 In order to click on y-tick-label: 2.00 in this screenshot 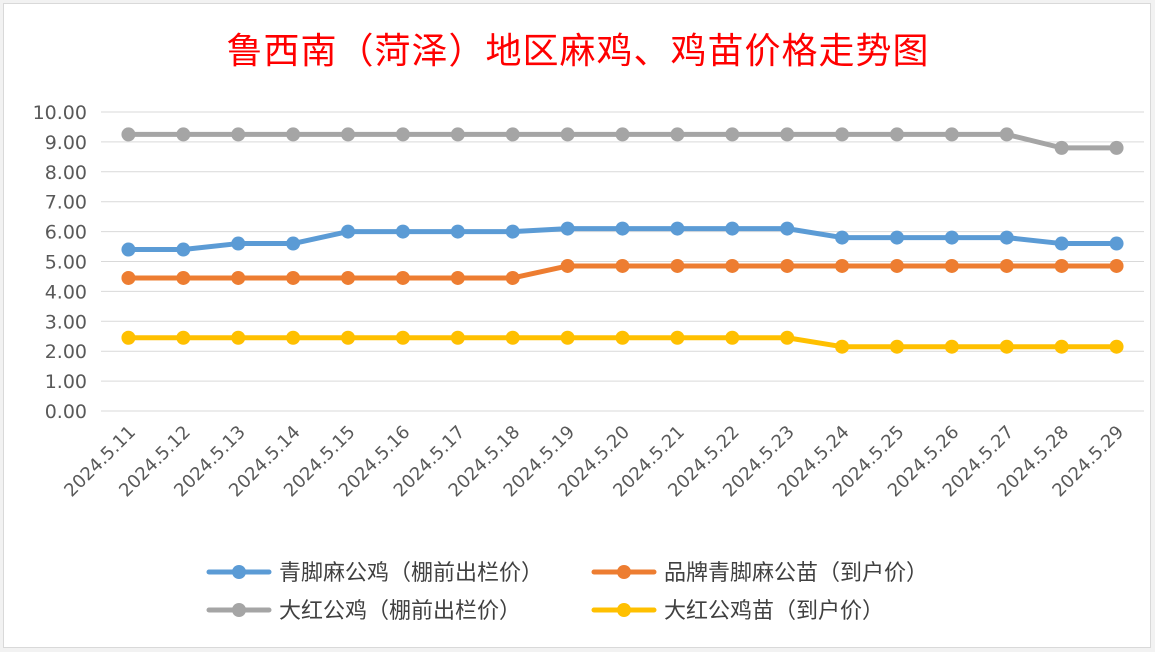, I will do `click(66, 352)`.